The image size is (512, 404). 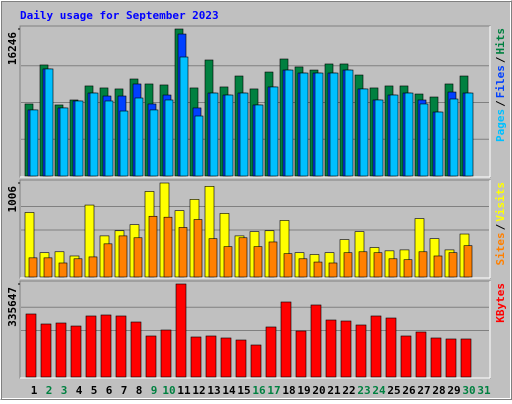 What do you see at coordinates (500, 41) in the screenshot?
I see `legend-entry: Hits` at bounding box center [500, 41].